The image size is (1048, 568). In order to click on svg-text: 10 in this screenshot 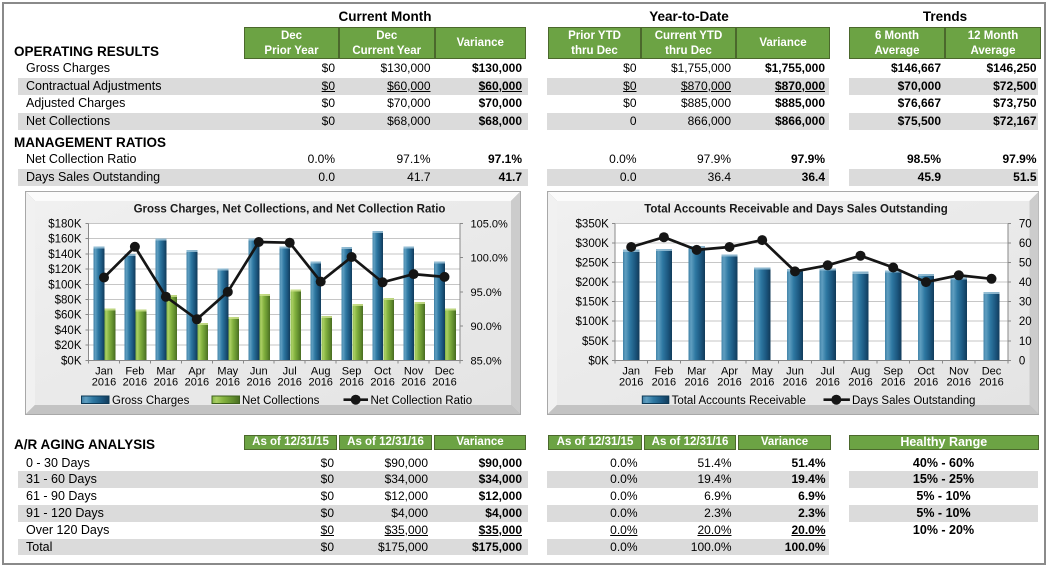, I will do `click(1025, 342)`.